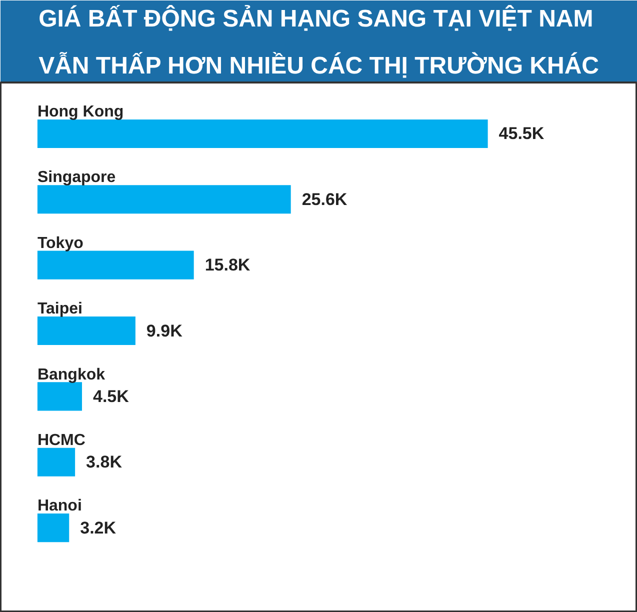 The image size is (637, 612). Describe the element at coordinates (59, 309) in the screenshot. I see `y-tick-label: Taipei` at that location.